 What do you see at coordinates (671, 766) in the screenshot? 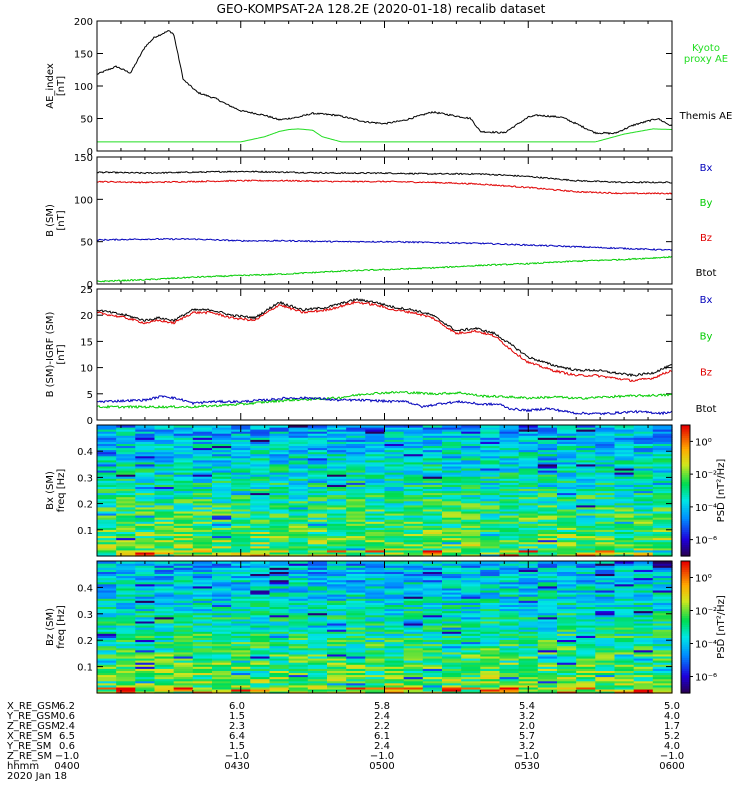
I see `ephem-value: 0600` at bounding box center [671, 766].